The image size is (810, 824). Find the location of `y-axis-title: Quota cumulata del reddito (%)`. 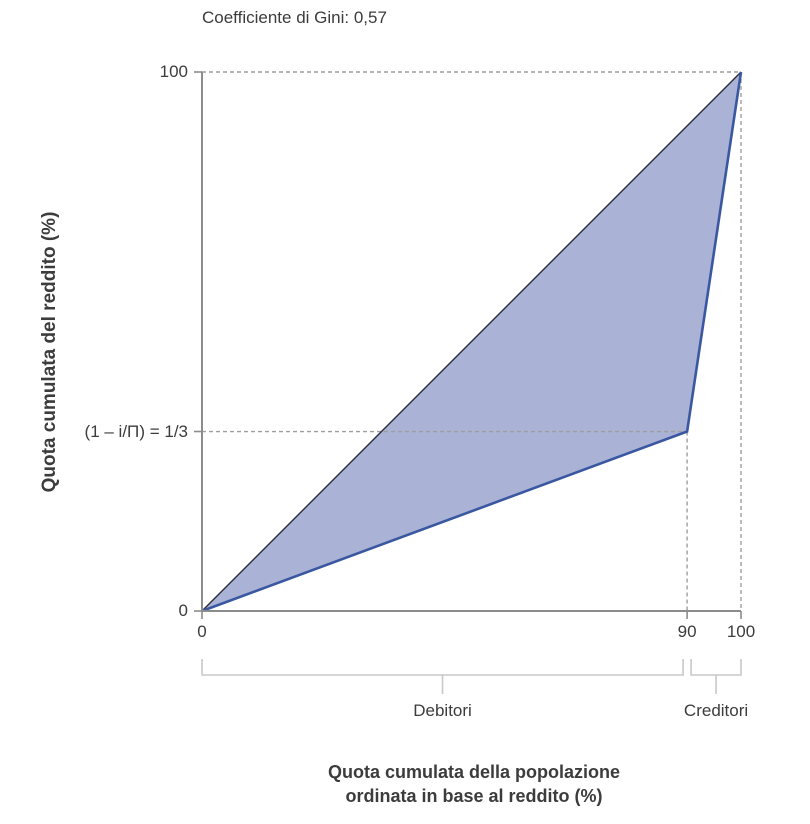

y-axis-title: Quota cumulata del reddito (%) is located at coordinates (49, 352).